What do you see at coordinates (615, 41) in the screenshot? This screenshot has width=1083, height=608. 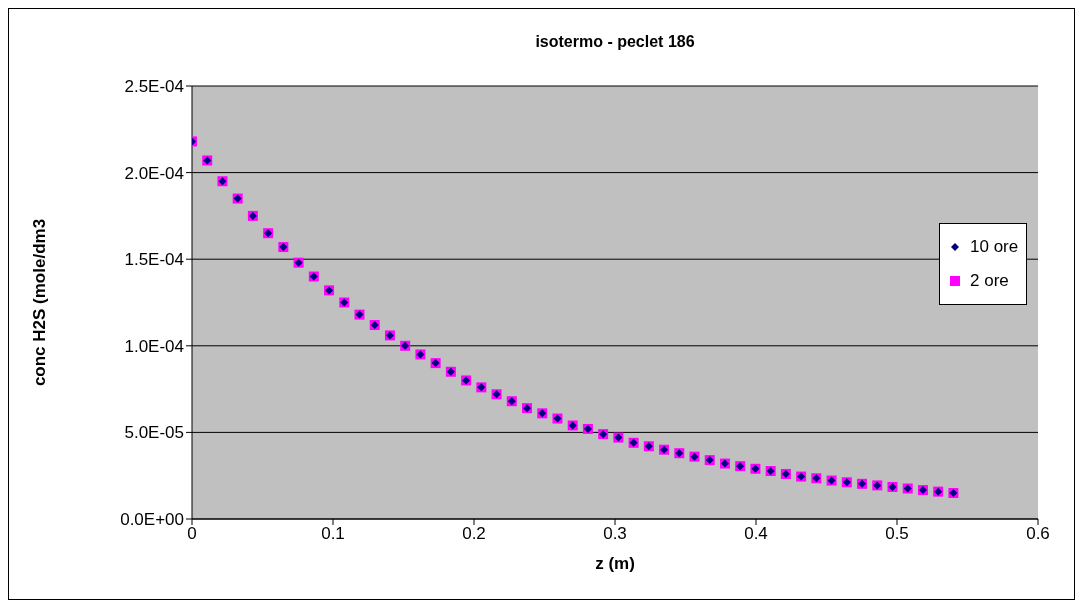 I see `chart-title: isotermo - peclet 186` at bounding box center [615, 41].